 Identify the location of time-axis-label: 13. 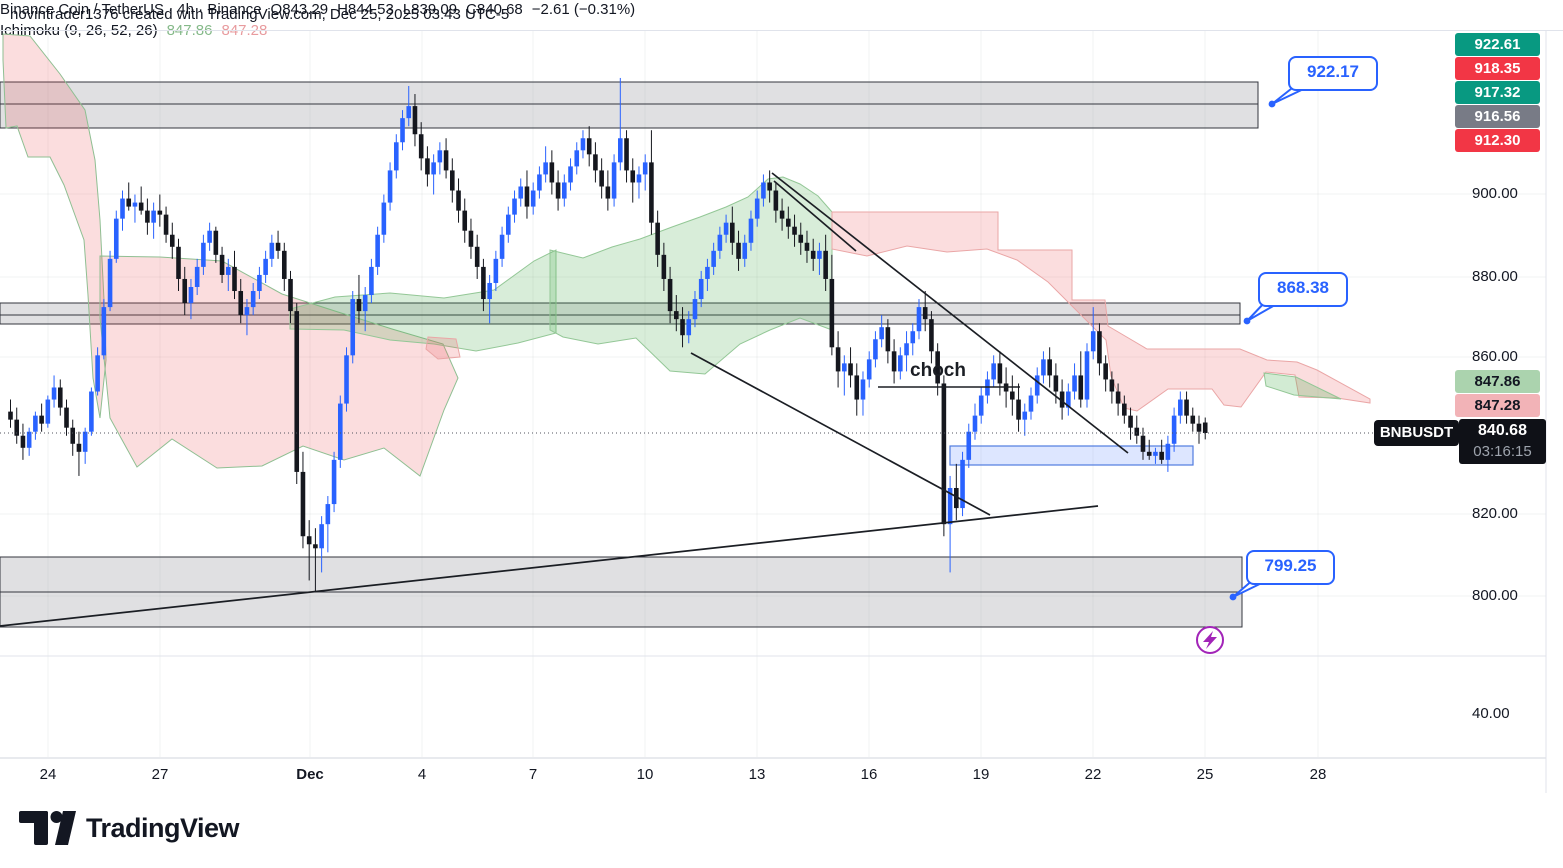
(757, 774).